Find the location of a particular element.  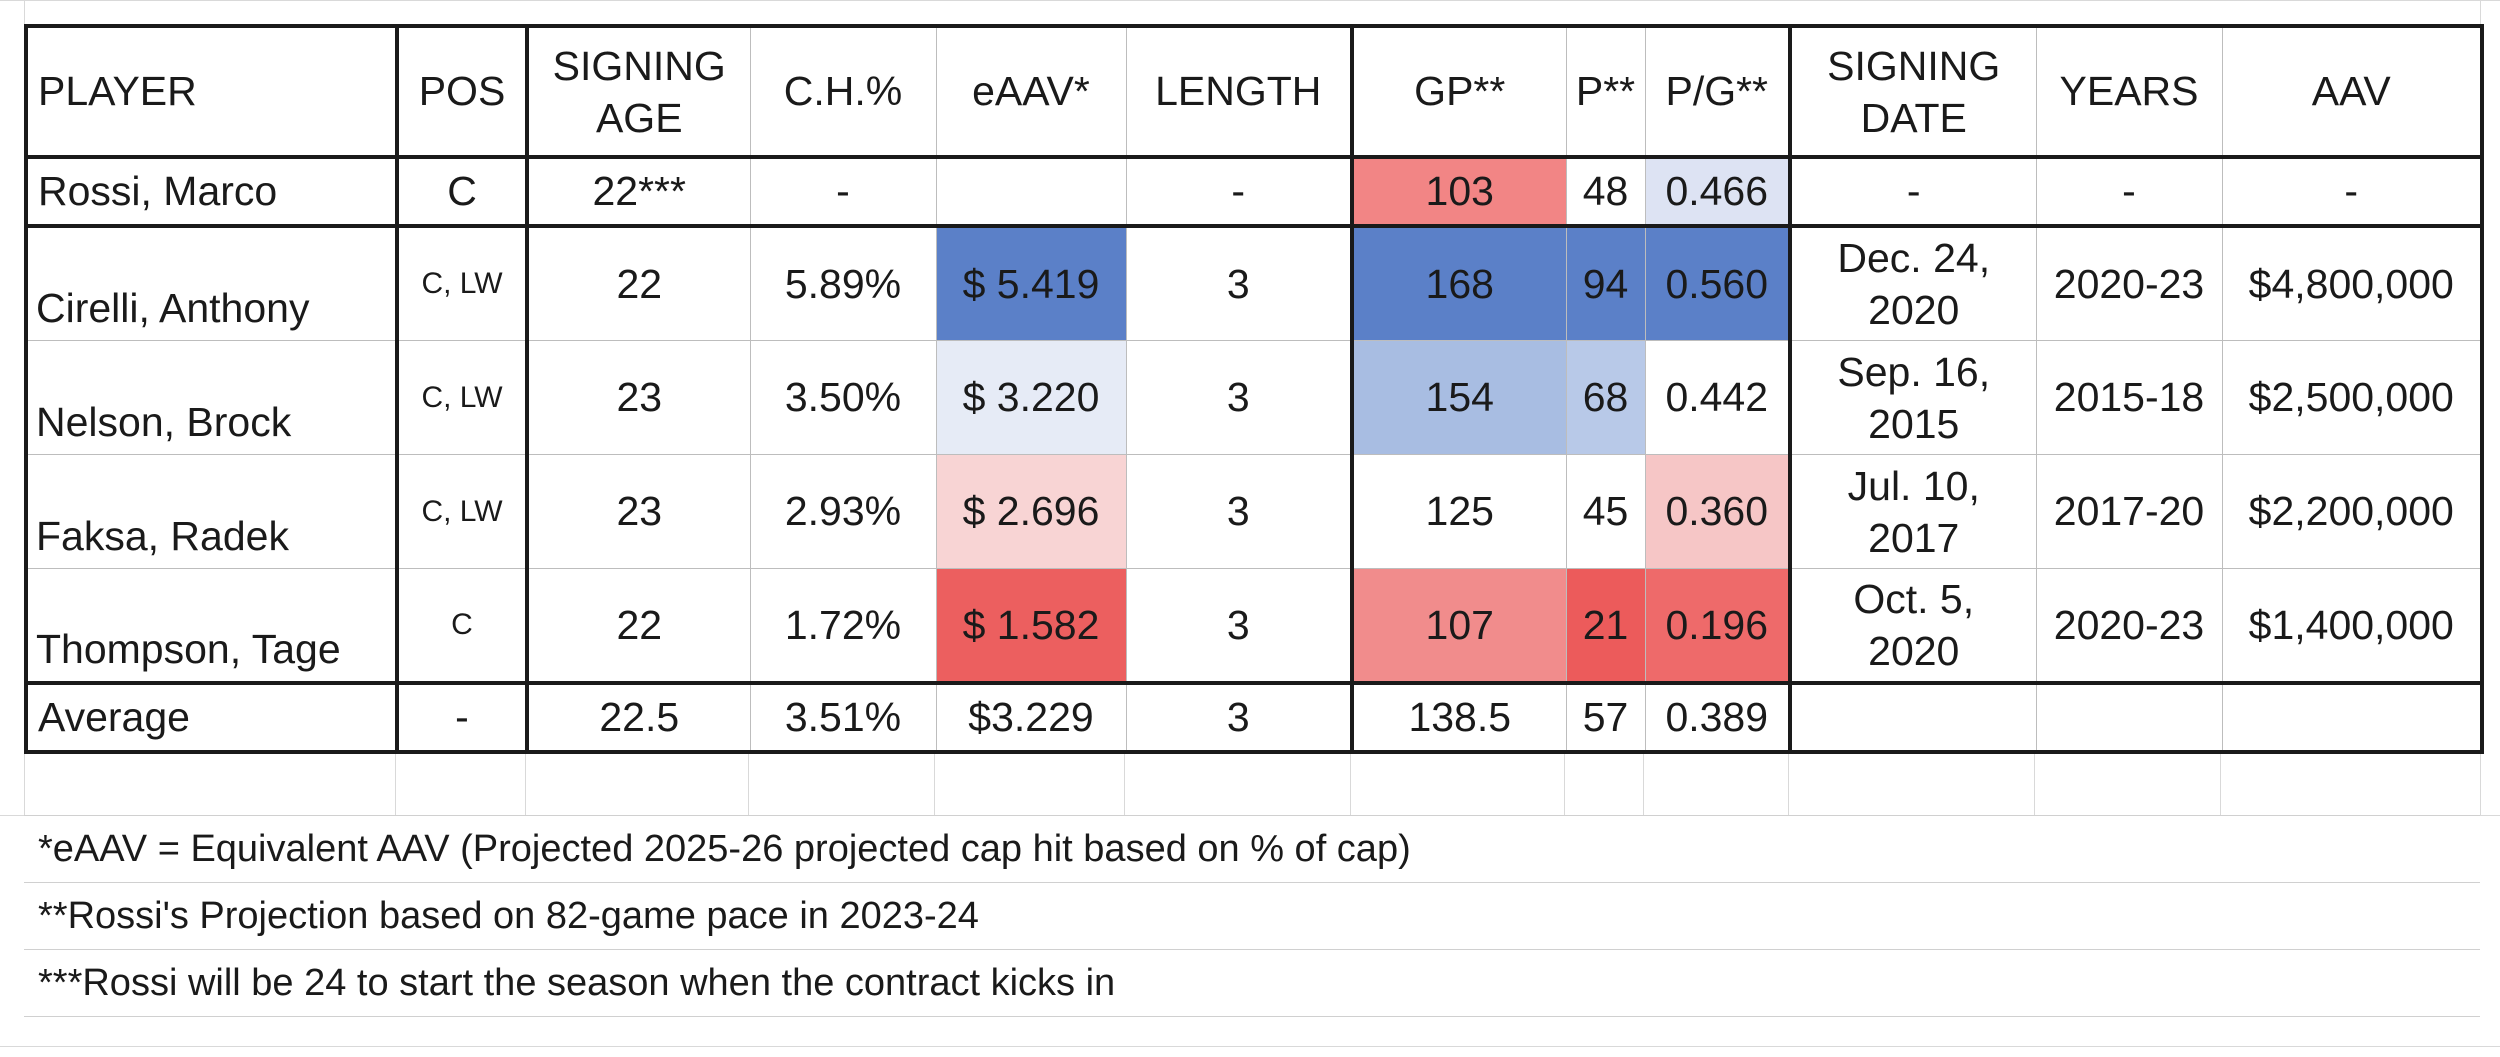

cell-signing-date: Oct. 5, 2020 is located at coordinates (1913, 627).